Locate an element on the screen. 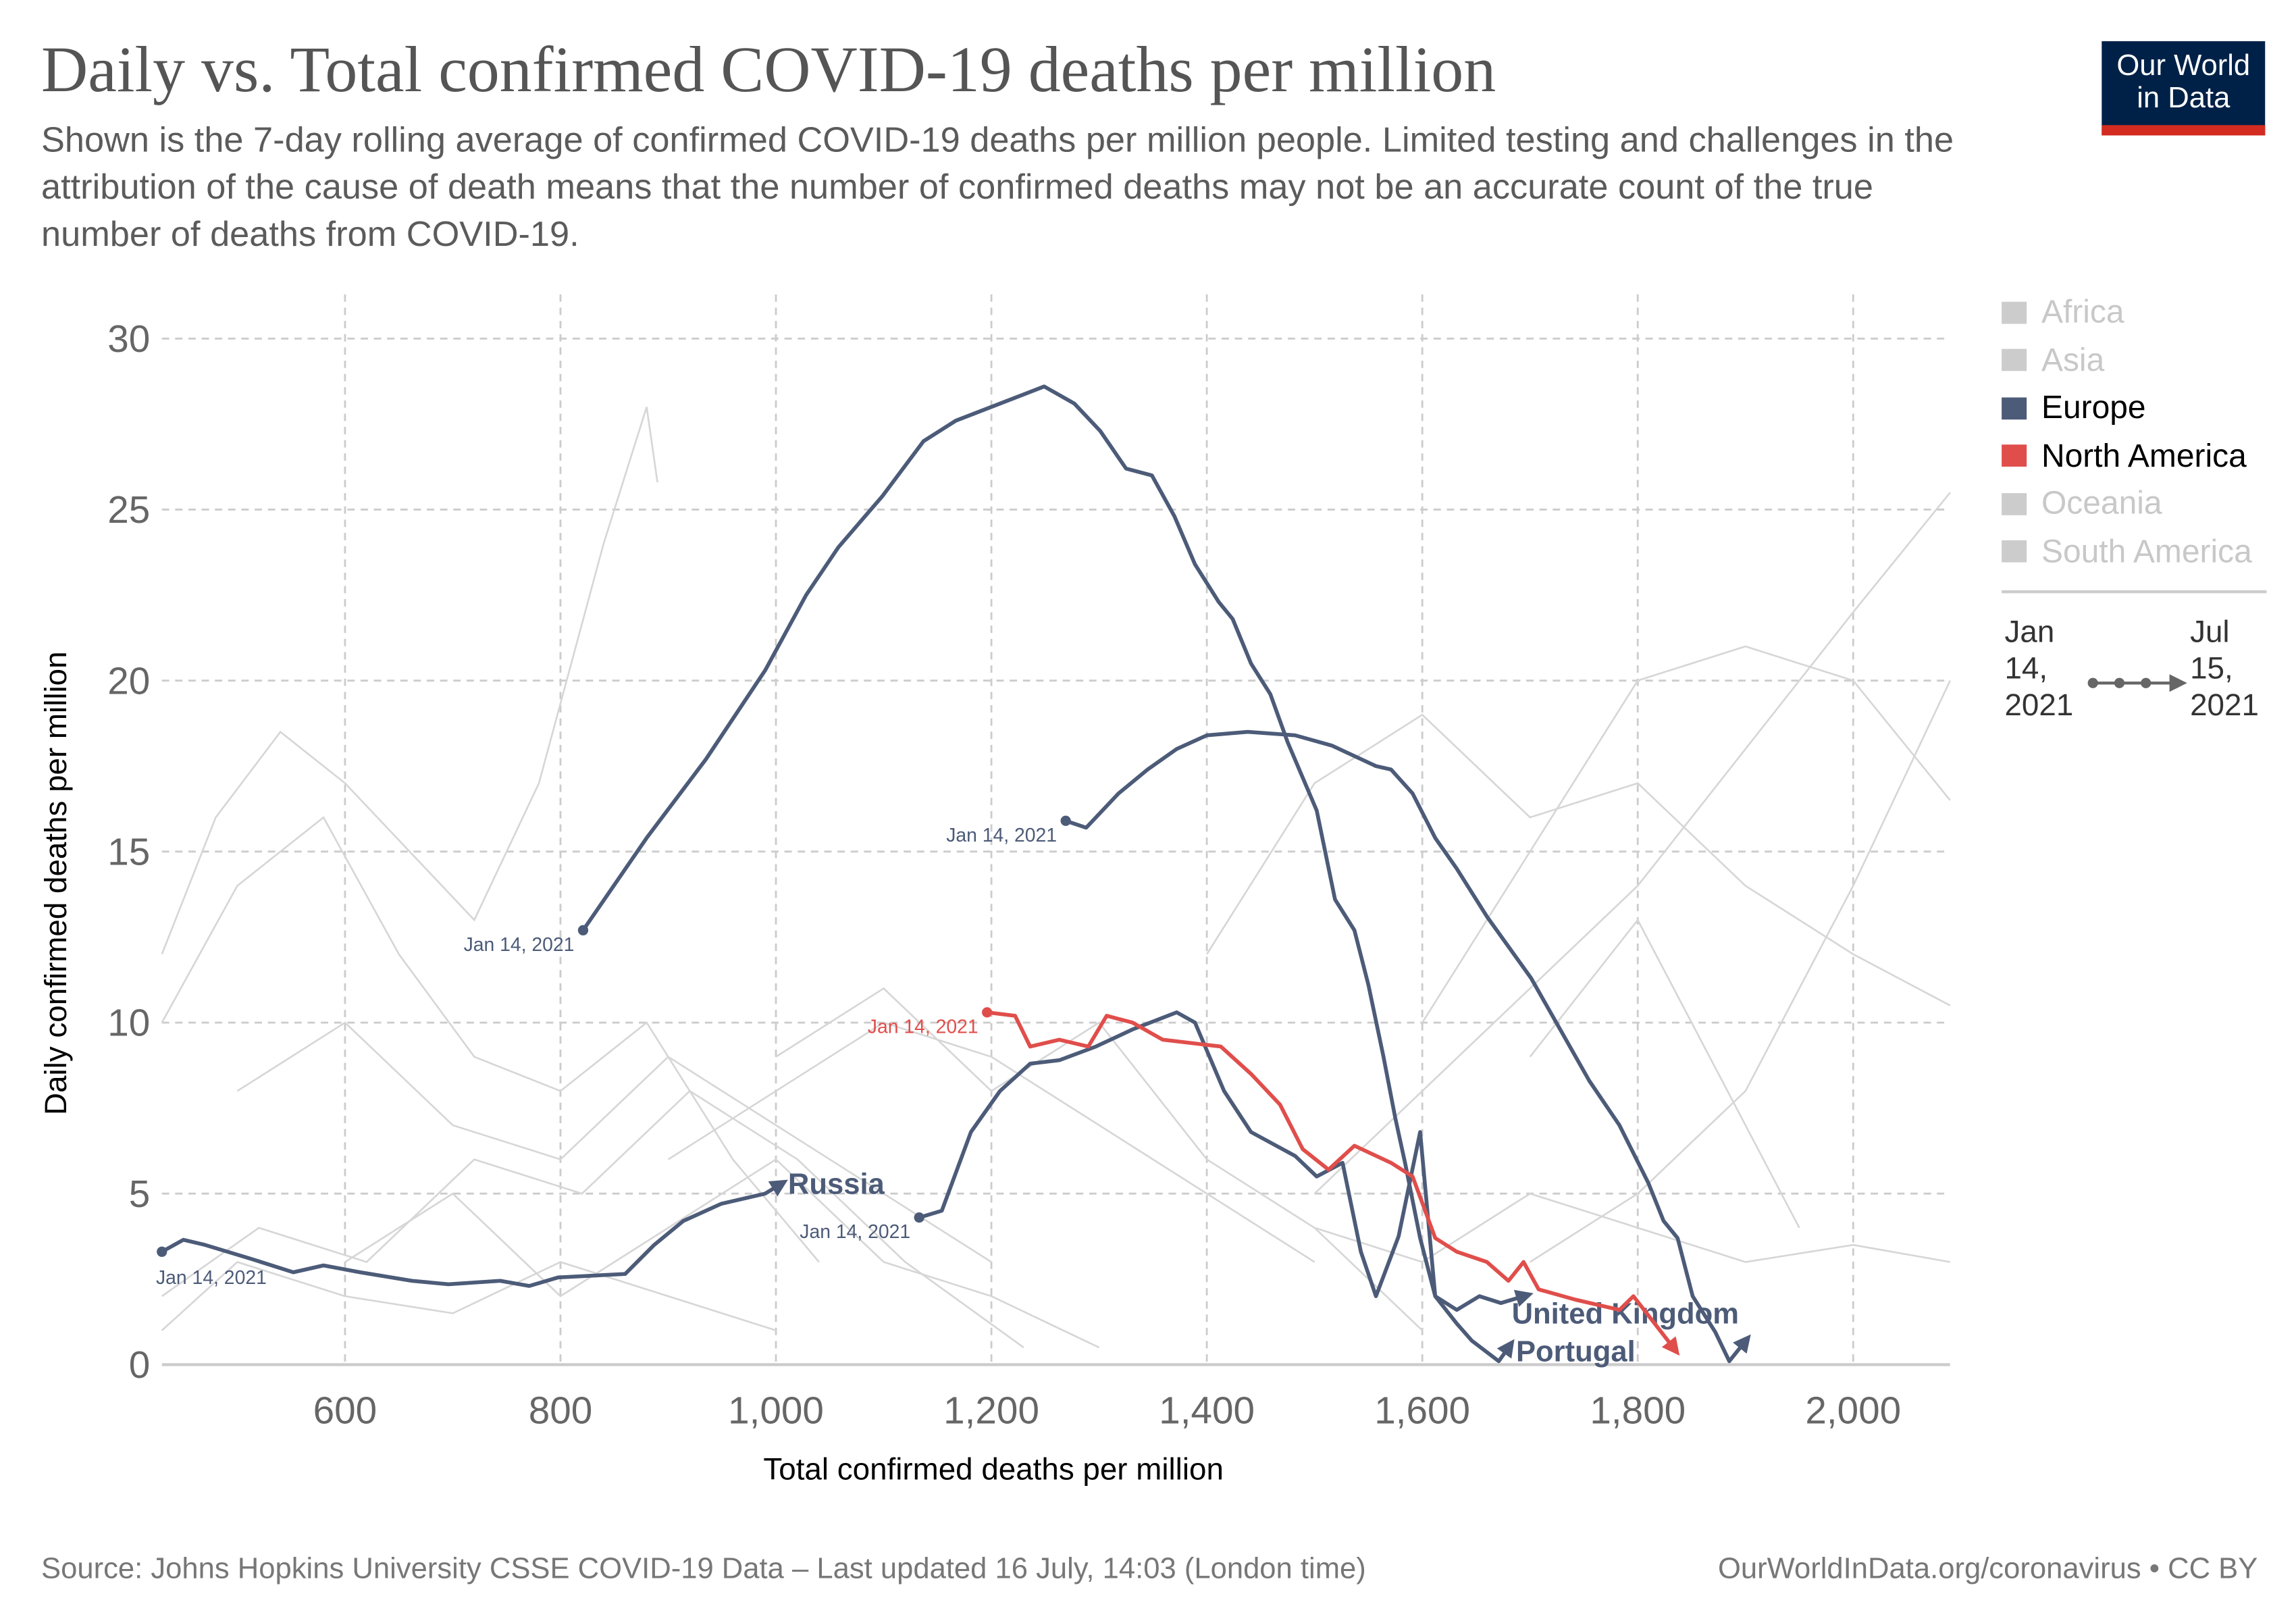 The width and height of the screenshot is (2296, 1621). y-tick-label: 0 is located at coordinates (140, 1365).